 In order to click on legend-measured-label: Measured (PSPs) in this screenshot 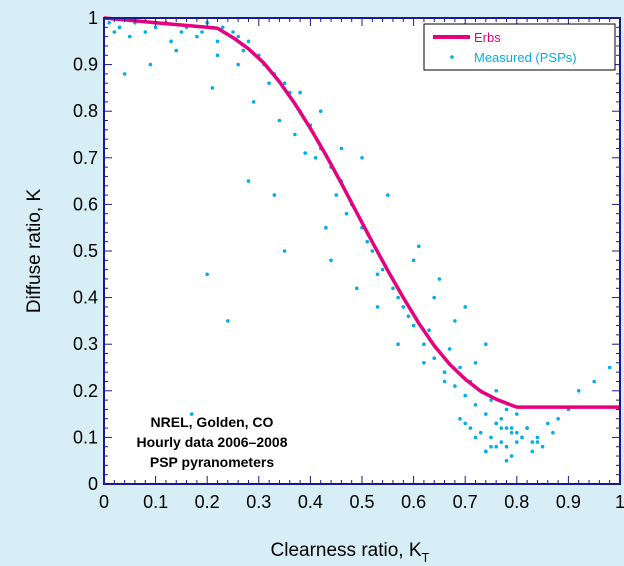, I will do `click(525, 57)`.